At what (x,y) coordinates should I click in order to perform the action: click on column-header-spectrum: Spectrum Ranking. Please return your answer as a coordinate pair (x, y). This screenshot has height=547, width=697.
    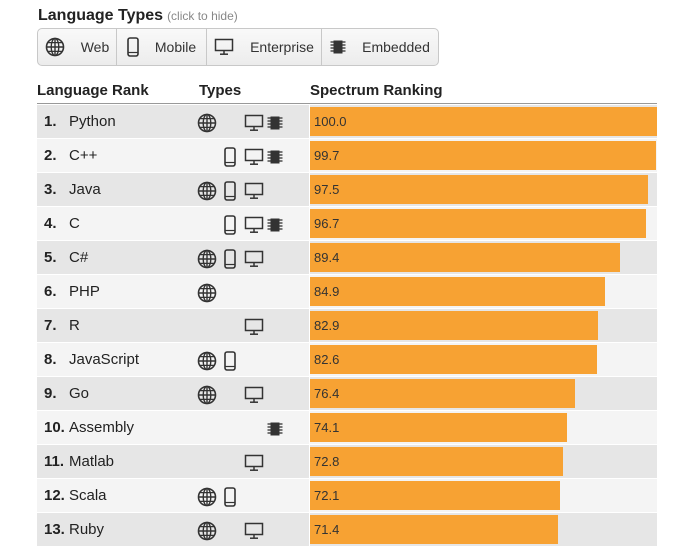
    Looking at the image, I should click on (376, 90).